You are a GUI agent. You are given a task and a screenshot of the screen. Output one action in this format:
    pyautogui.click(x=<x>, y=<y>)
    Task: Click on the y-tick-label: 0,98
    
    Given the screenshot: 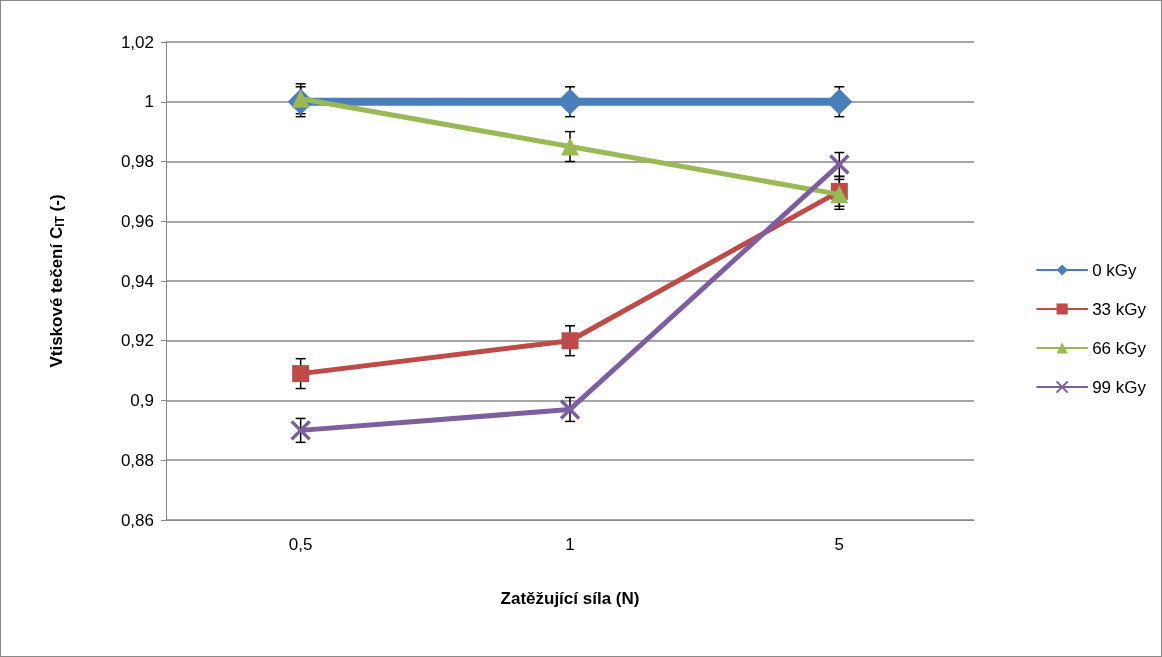 What is the action you would take?
    pyautogui.click(x=137, y=161)
    